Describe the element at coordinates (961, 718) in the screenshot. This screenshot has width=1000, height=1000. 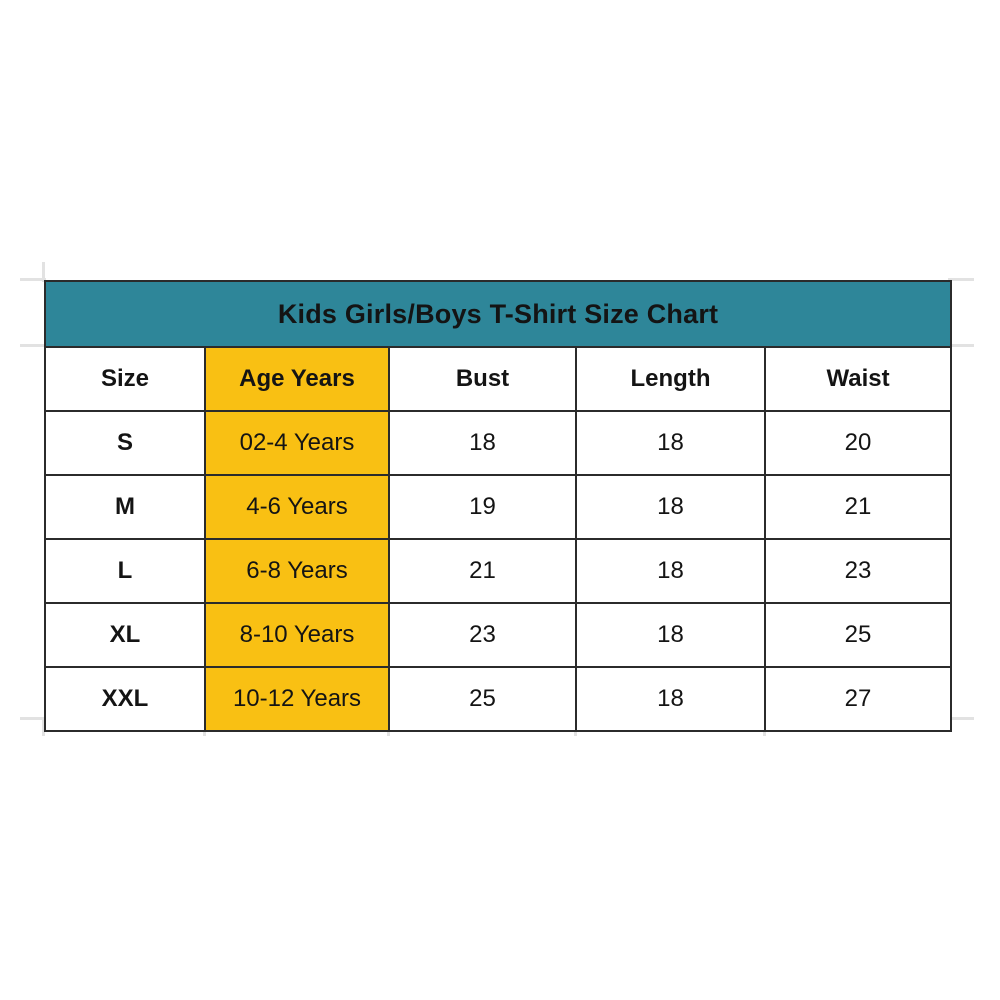
I see `gridline-stub-bottom-right` at that location.